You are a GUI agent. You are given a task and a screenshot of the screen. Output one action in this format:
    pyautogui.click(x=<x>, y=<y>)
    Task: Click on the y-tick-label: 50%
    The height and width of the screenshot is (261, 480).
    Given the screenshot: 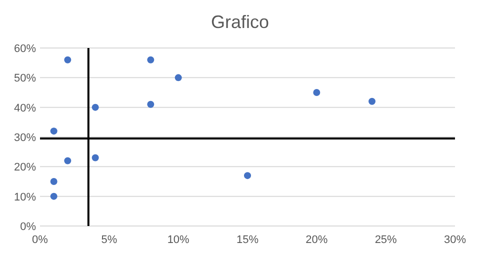 What is the action you would take?
    pyautogui.click(x=25, y=78)
    